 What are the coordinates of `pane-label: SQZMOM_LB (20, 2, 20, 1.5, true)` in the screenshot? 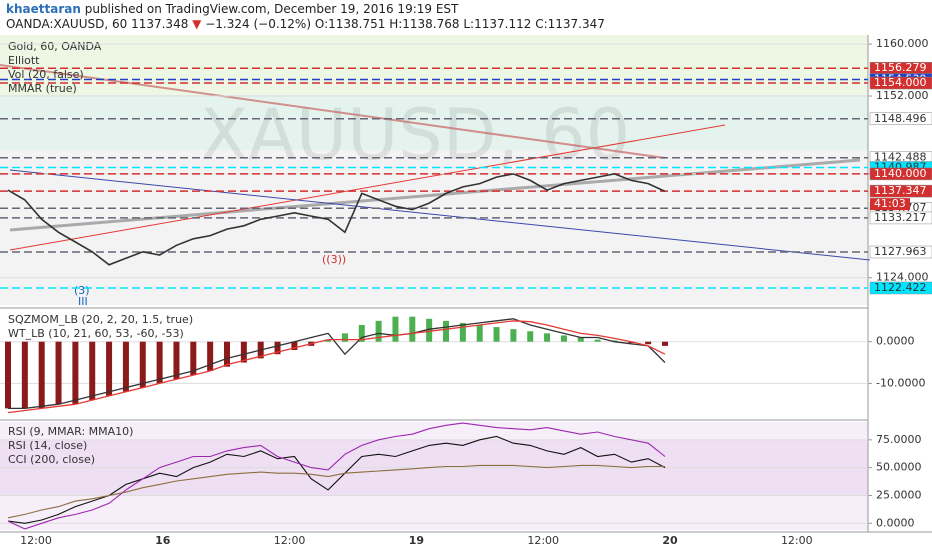 It's located at (100, 319).